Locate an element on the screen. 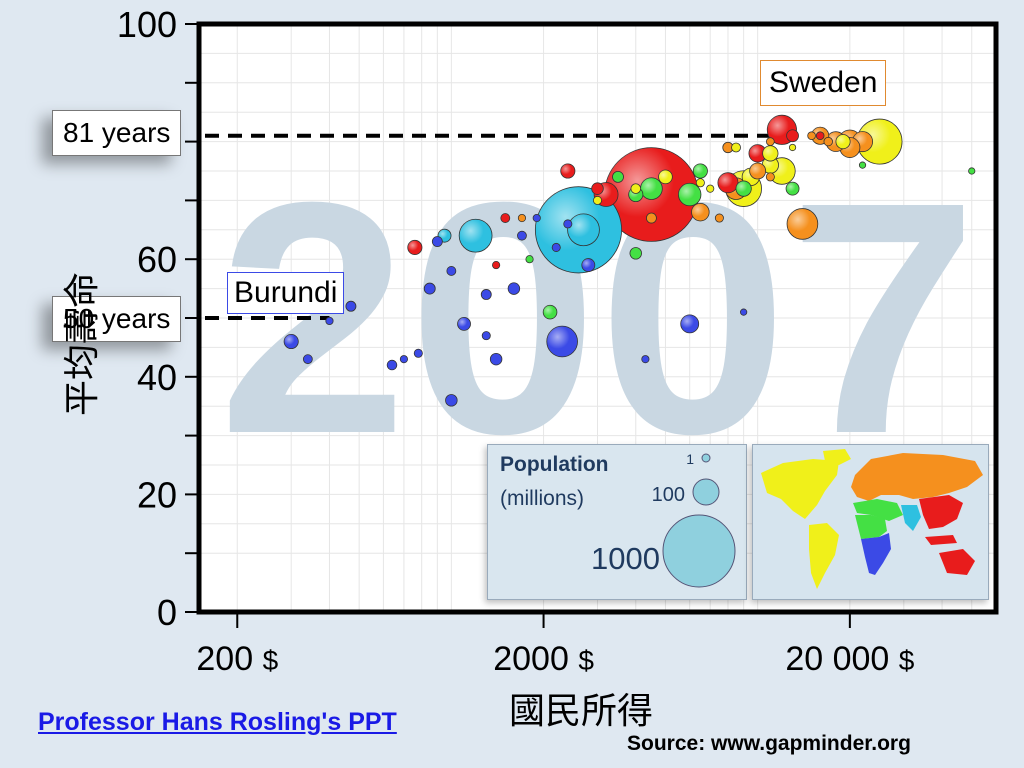  legend-title: Population is located at coordinates (554, 464).